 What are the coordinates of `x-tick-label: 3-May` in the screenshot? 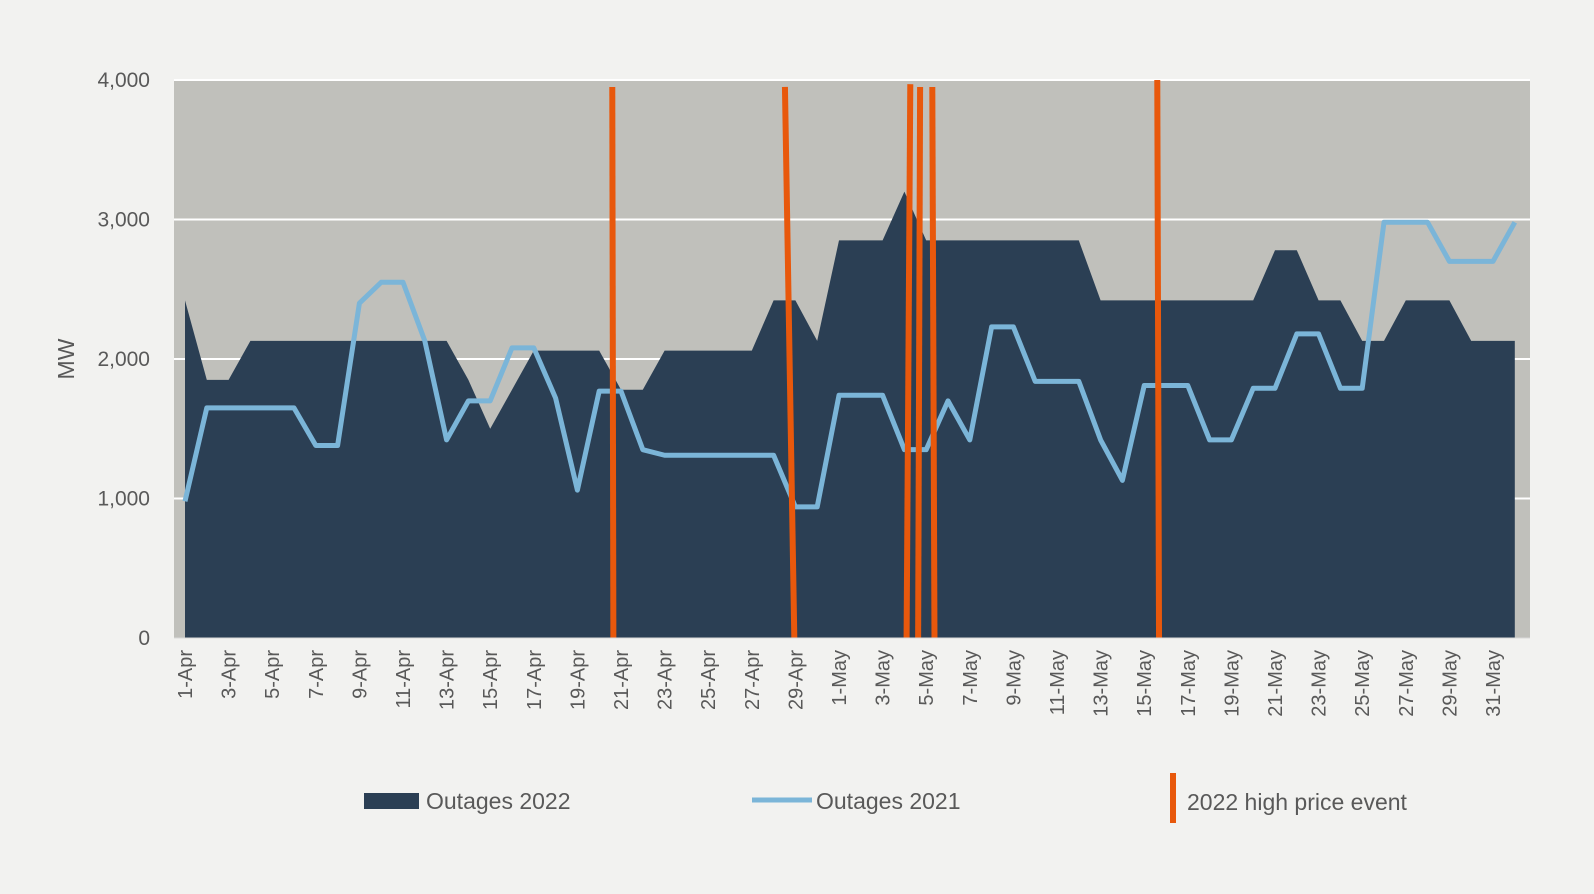 It's located at (884, 678).